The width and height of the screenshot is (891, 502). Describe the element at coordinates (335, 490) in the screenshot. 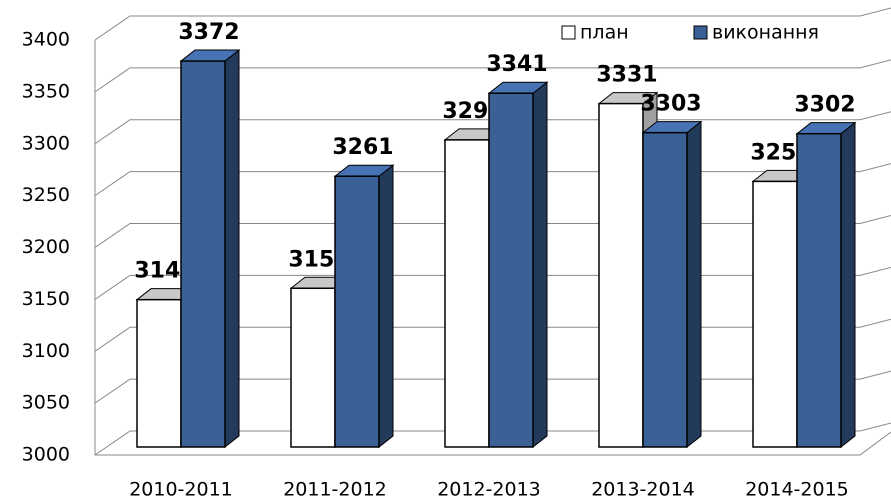

I see `x-tick-label: 2011-2012` at that location.